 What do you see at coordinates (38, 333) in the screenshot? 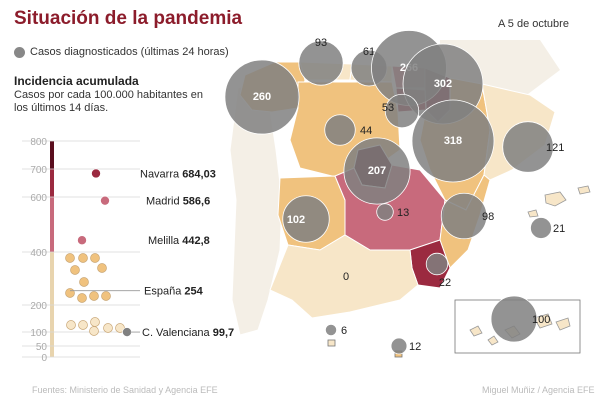
I see `incidence-tick-label: 100` at bounding box center [38, 333].